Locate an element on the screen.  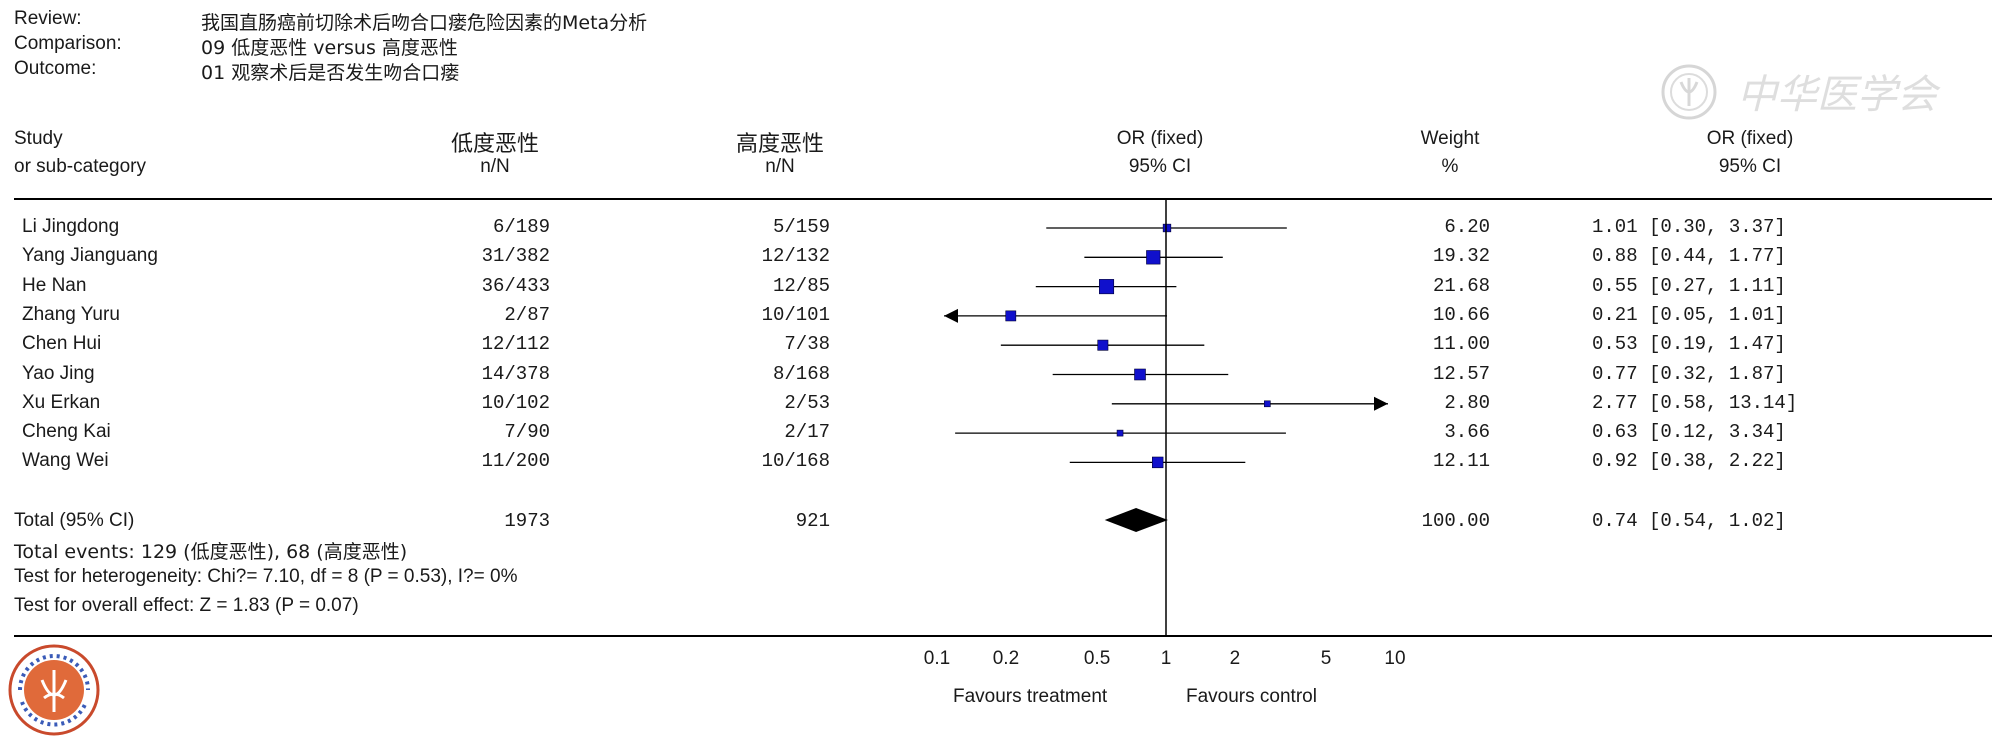
study-or-text: 1.01 [0.30, 3.37] is located at coordinates (1689, 227).